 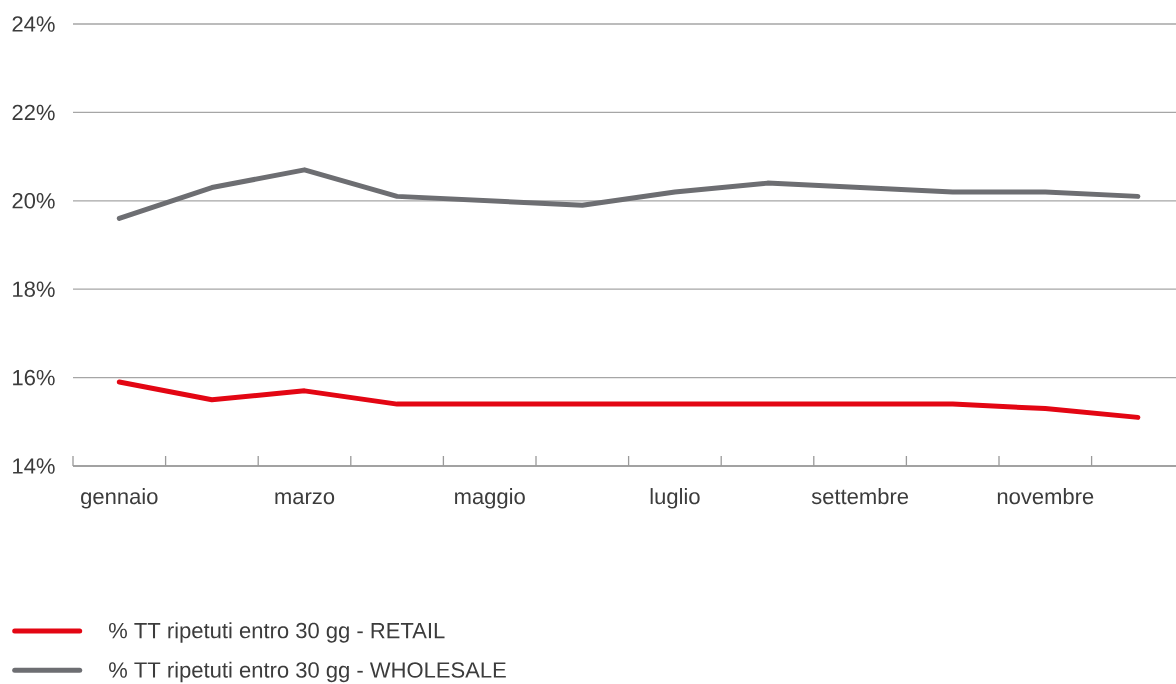 I want to click on x-tick-label: maggio, so click(x=490, y=498).